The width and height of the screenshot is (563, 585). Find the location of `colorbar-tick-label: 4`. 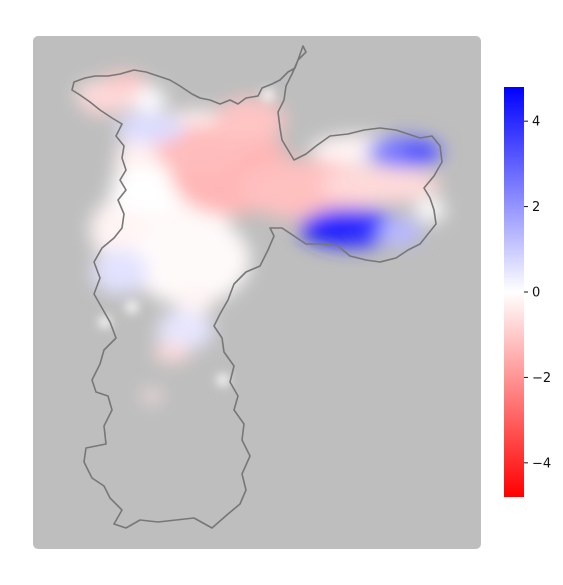

colorbar-tick-label: 4 is located at coordinates (536, 122).